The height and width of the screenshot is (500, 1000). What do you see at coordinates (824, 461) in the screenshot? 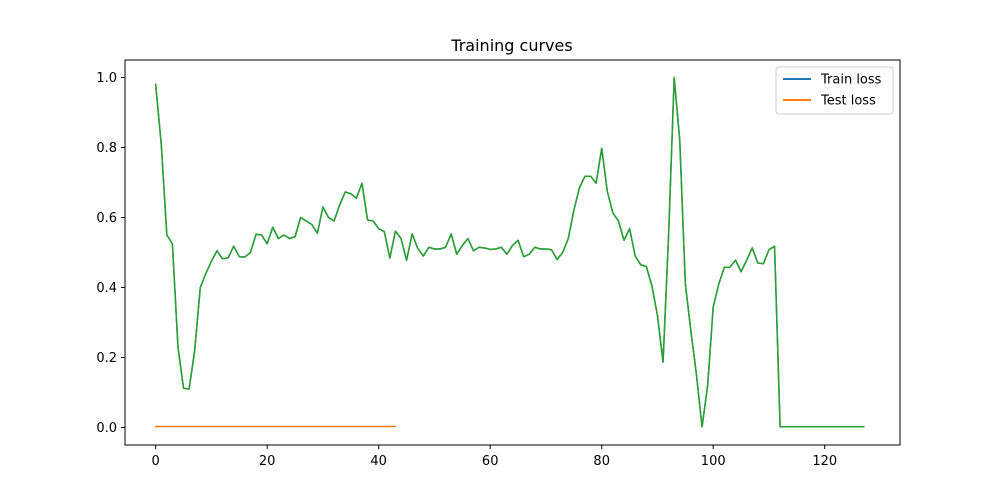
I see `x-tick-label: 120` at bounding box center [824, 461].